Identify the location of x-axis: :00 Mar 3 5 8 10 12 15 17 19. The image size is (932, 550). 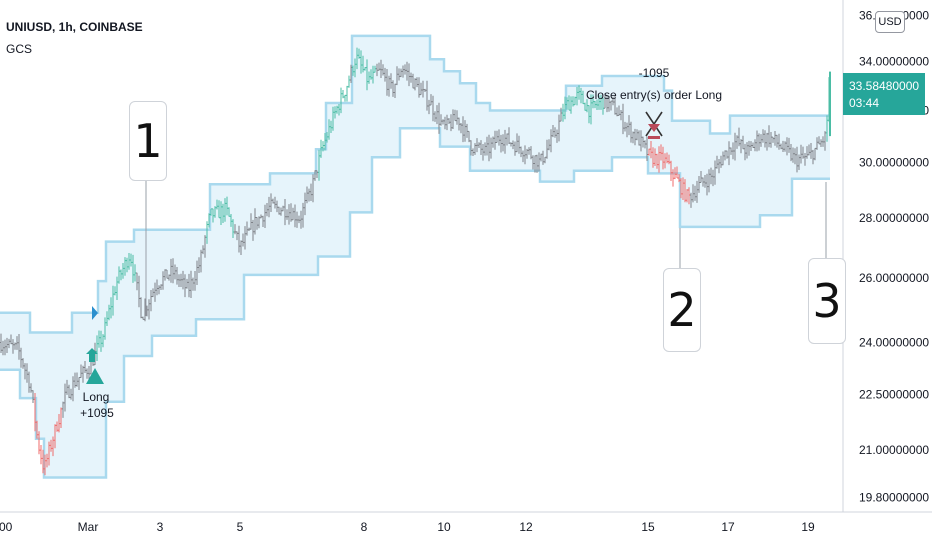
(466, 522).